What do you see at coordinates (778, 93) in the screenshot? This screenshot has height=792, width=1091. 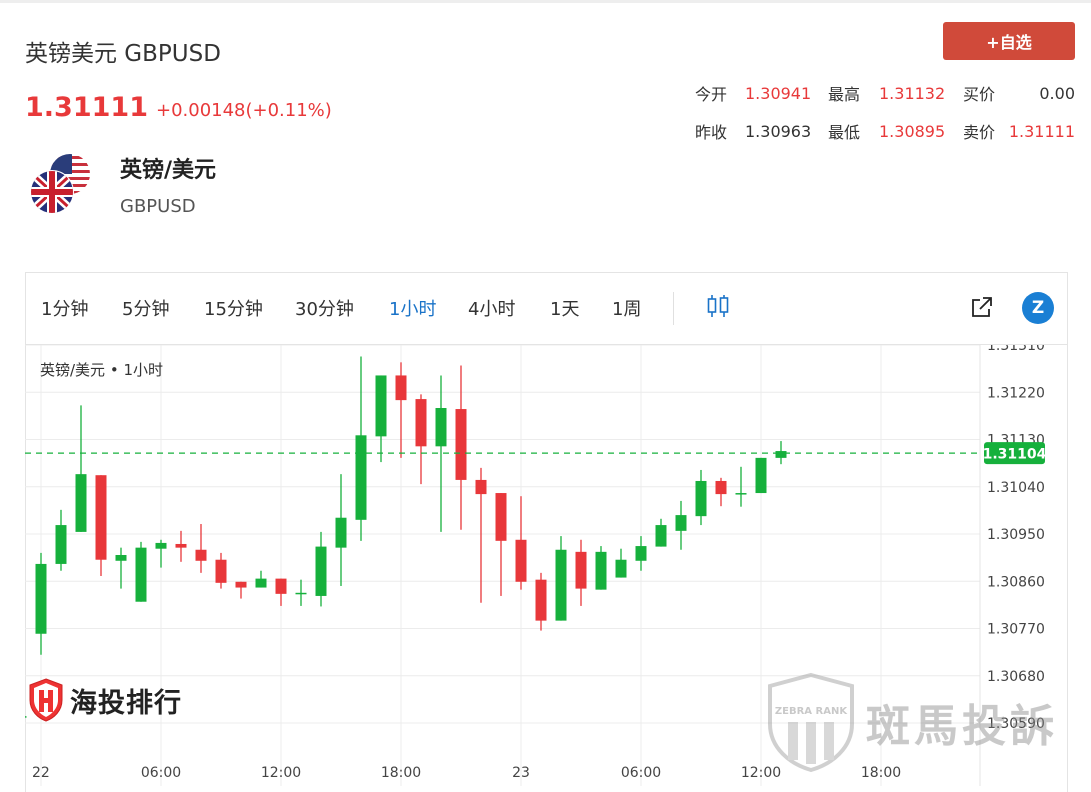 I see `stat-value: 1.30941` at bounding box center [778, 93].